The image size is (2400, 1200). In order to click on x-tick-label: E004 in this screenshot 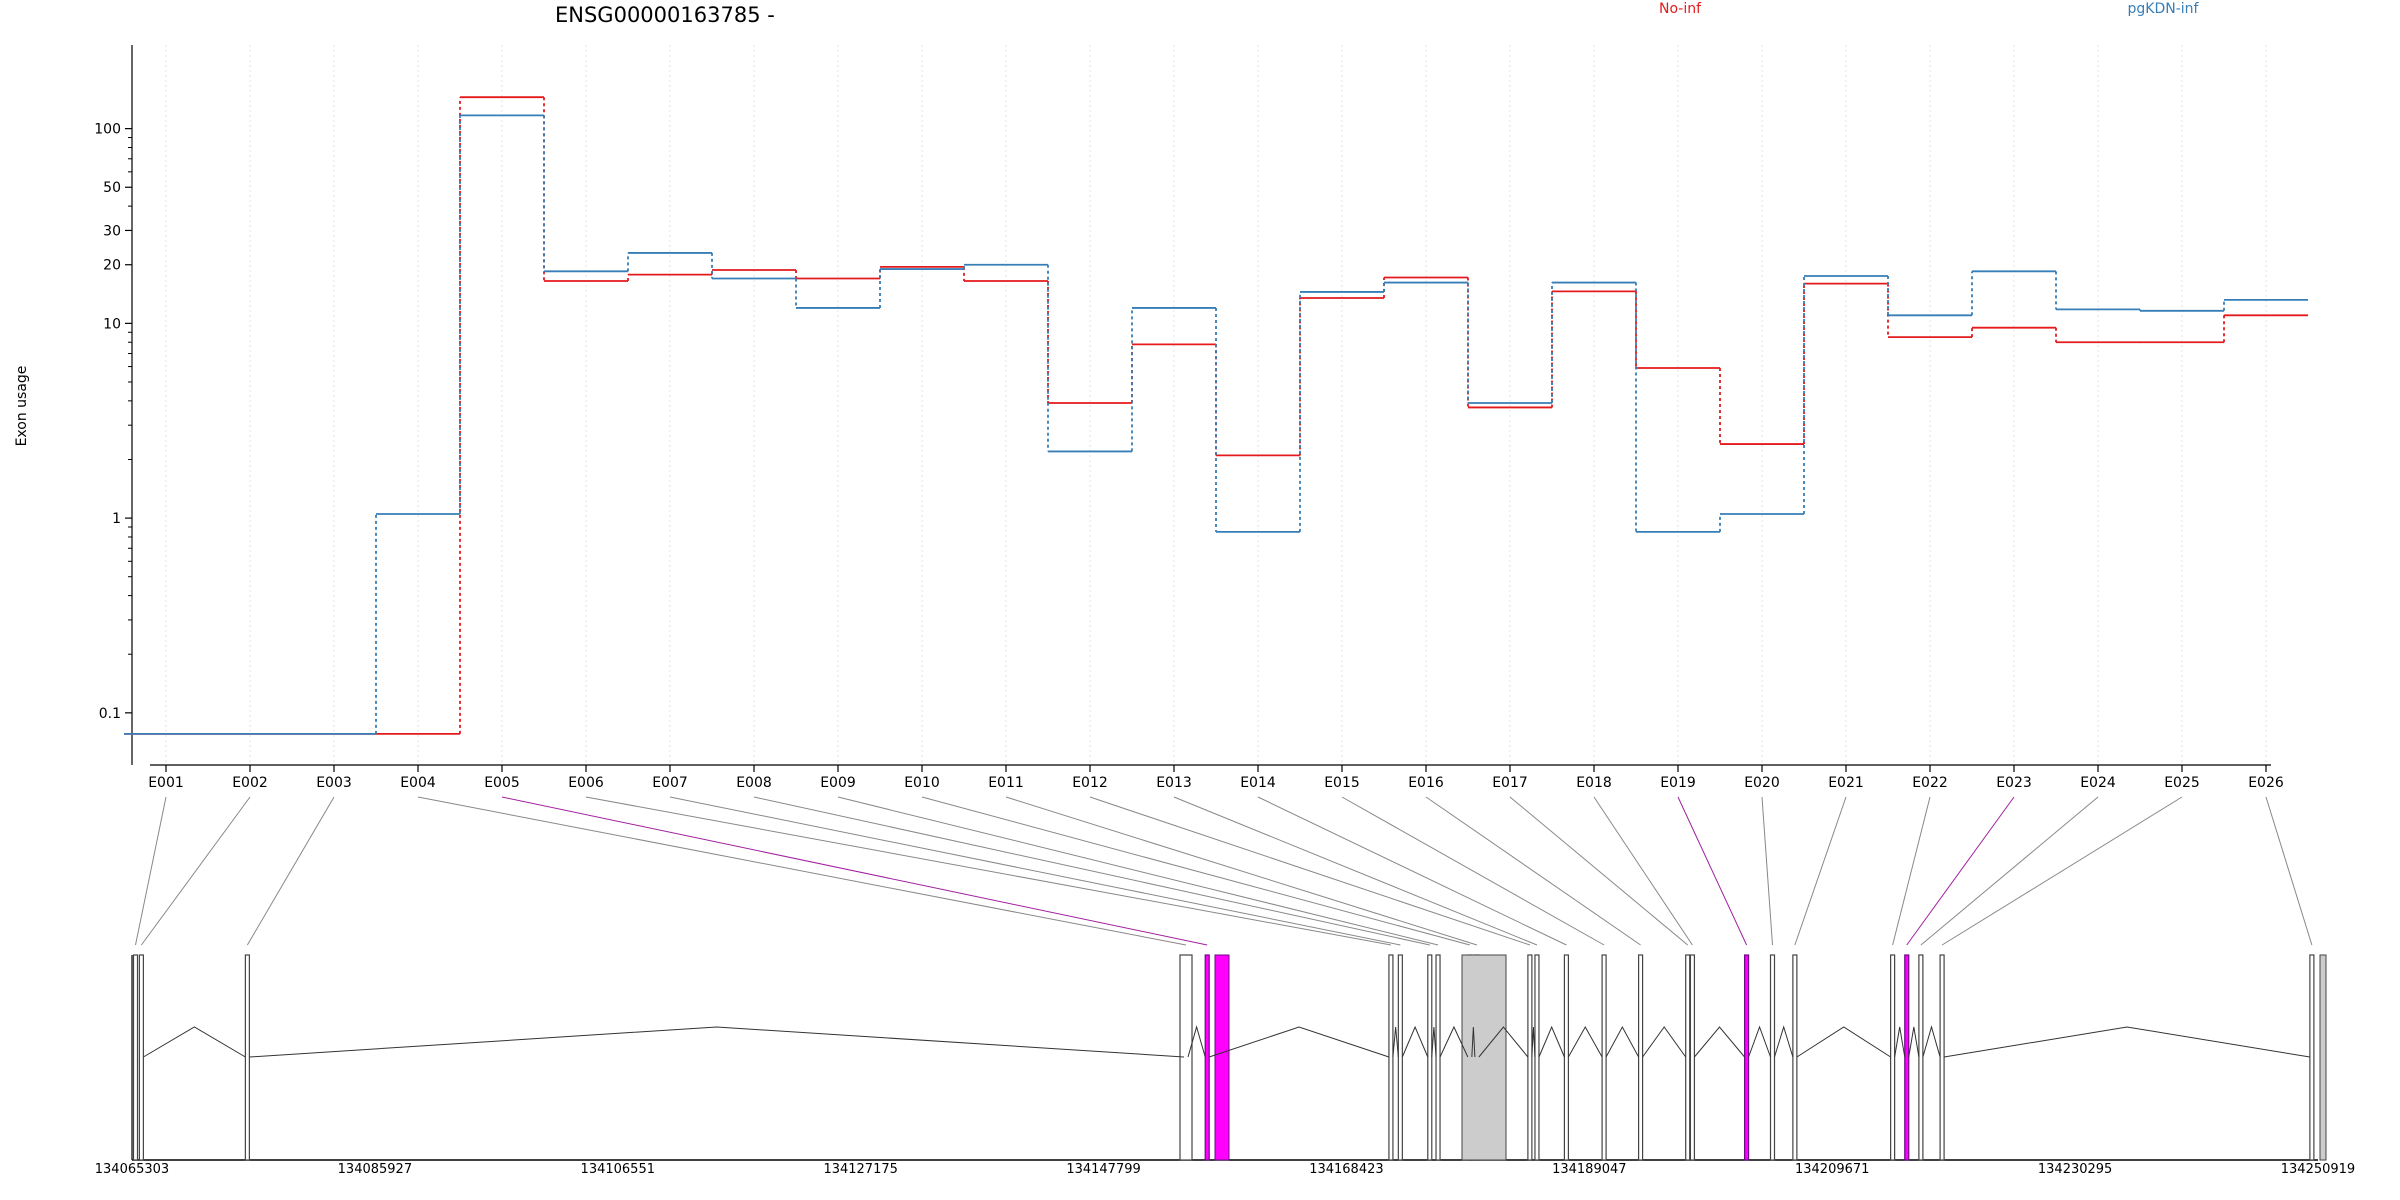, I will do `click(418, 783)`.